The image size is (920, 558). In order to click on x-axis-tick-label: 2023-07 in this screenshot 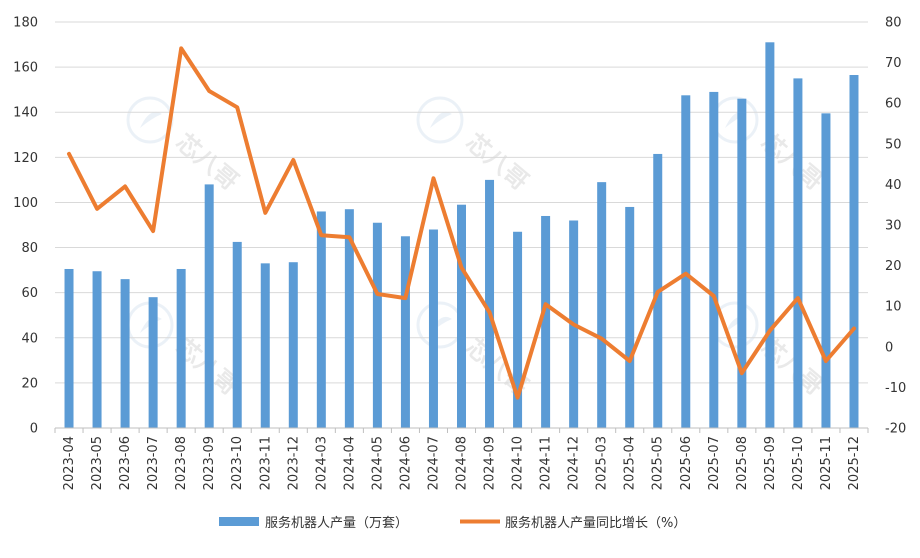, I will do `click(153, 463)`.